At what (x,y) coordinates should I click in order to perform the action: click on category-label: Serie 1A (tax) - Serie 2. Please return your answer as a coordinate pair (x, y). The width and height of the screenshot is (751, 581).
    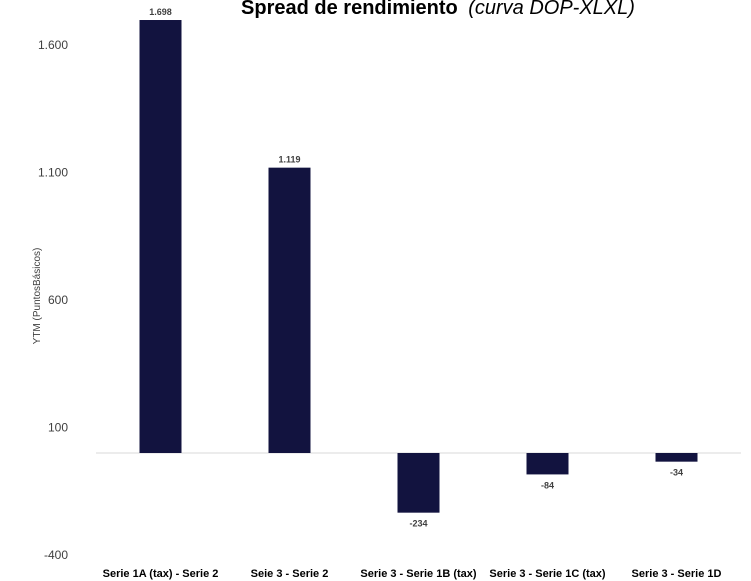
    Looking at the image, I should click on (161, 574).